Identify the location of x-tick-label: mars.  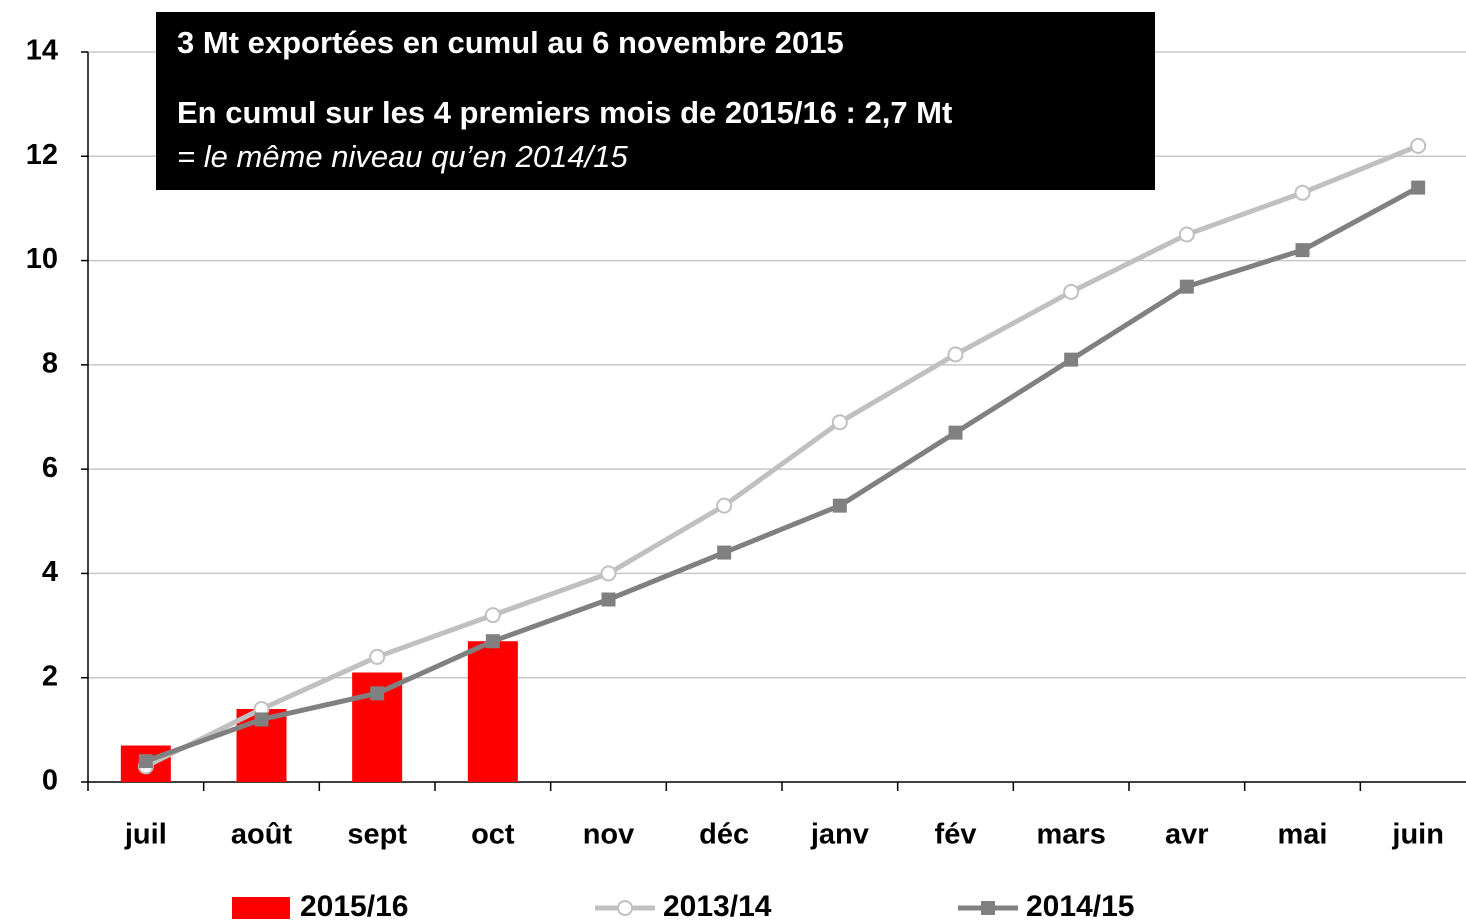
(1071, 835).